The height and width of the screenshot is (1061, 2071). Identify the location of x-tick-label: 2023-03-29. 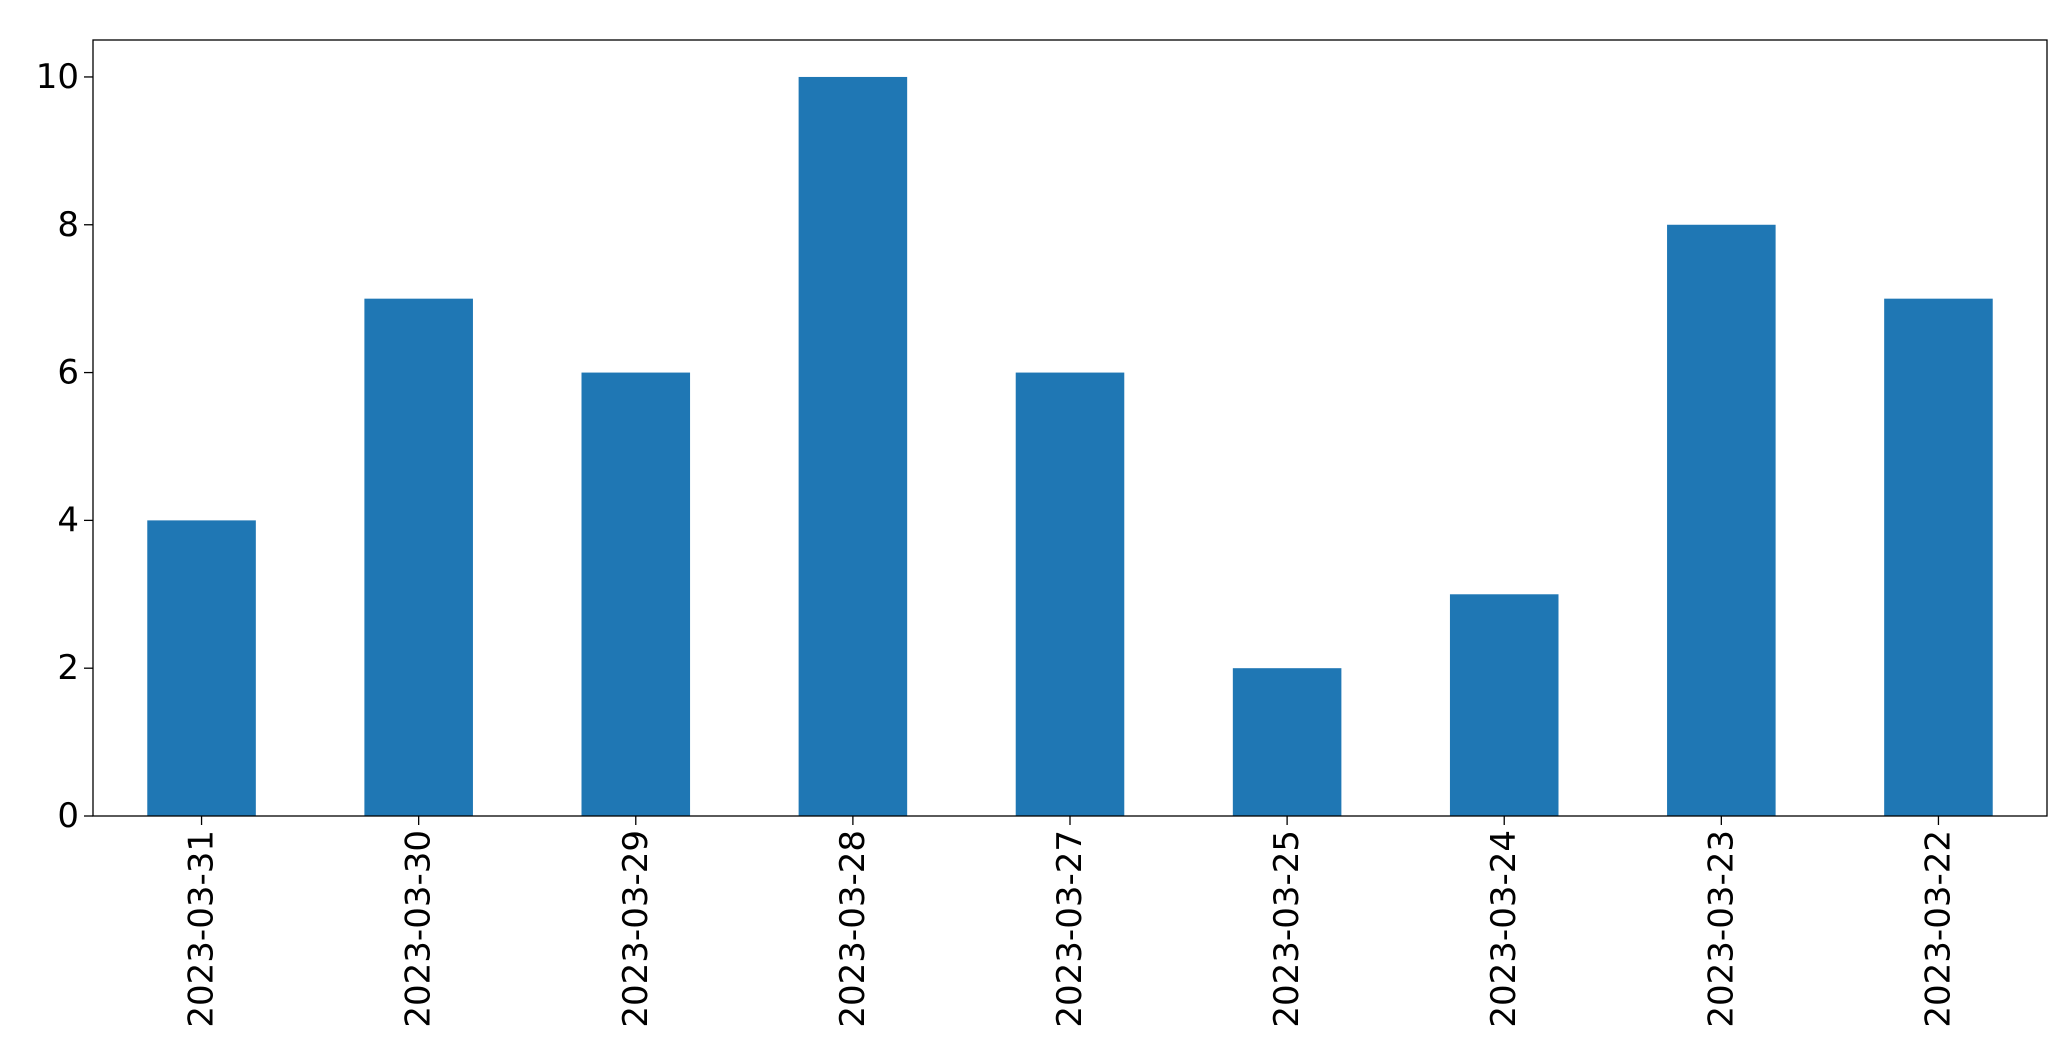
(636, 929).